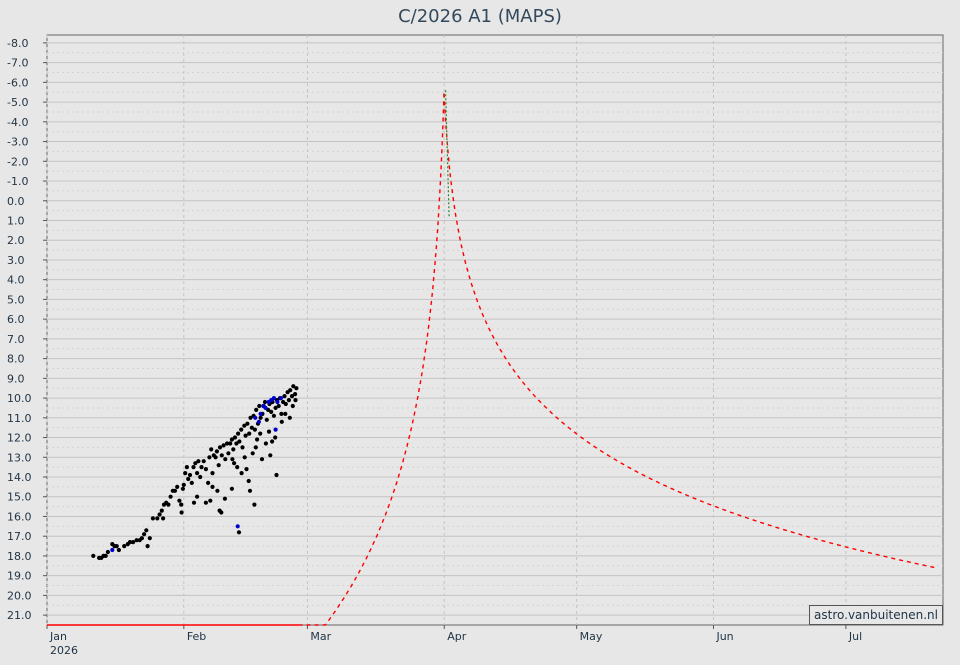  What do you see at coordinates (17, 82) in the screenshot?
I see `y-tick-label: -6.0` at bounding box center [17, 82].